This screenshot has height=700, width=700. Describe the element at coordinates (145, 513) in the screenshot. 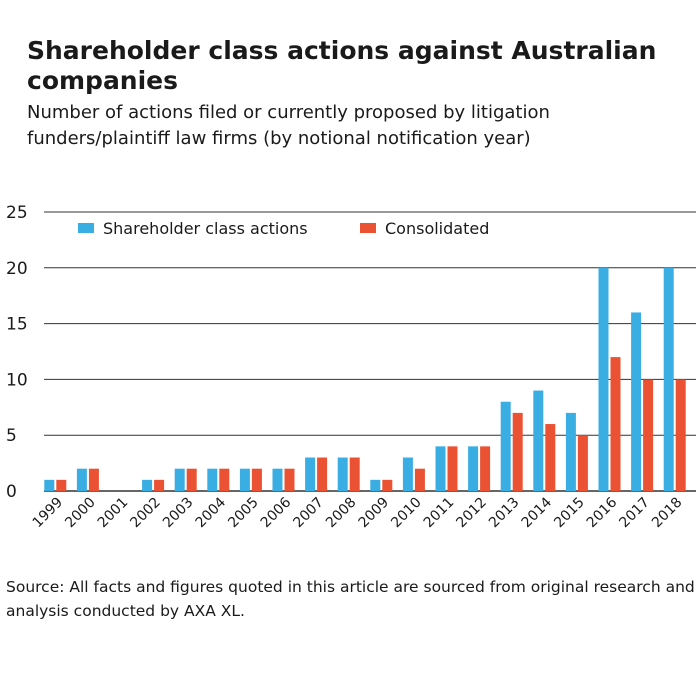

I see `x-tick-label: 2002` at that location.